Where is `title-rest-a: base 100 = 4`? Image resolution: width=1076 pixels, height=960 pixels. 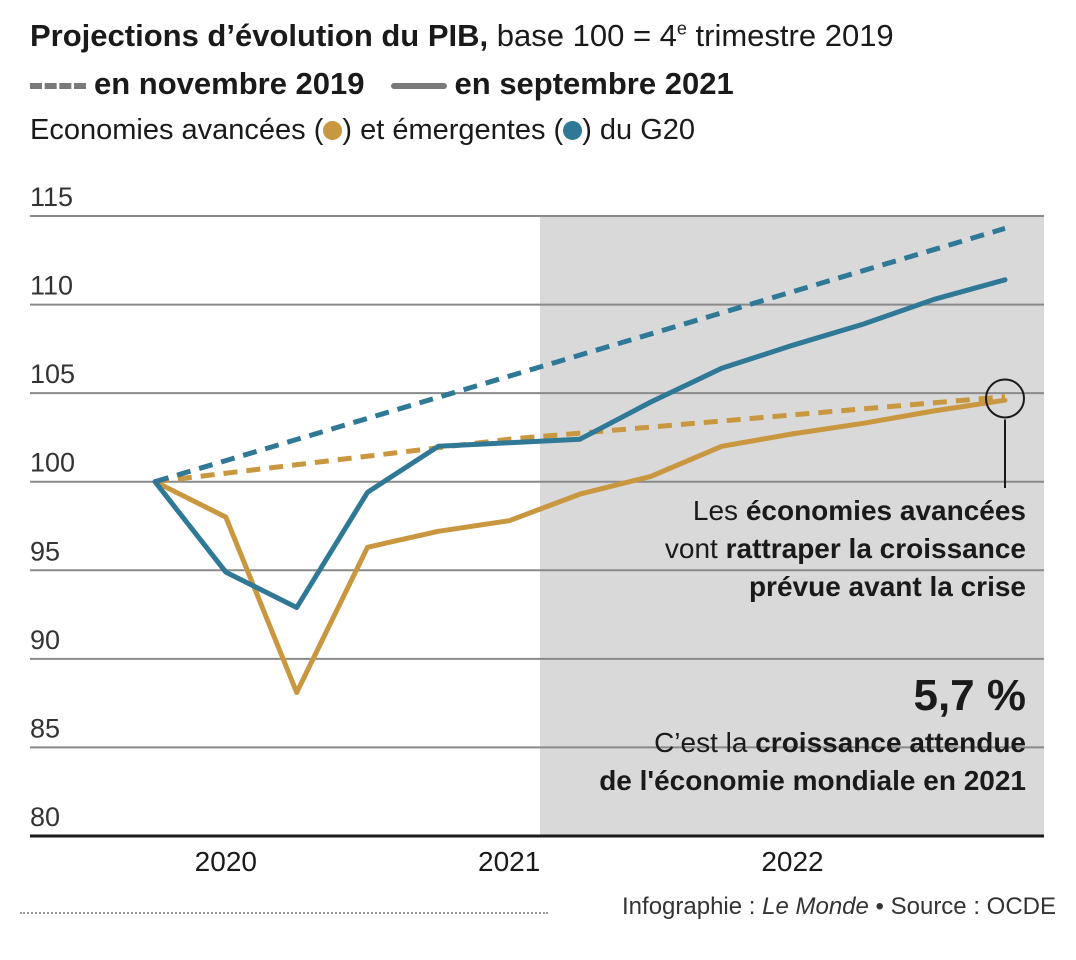
title-rest-a: base 100 = 4 is located at coordinates (582, 35).